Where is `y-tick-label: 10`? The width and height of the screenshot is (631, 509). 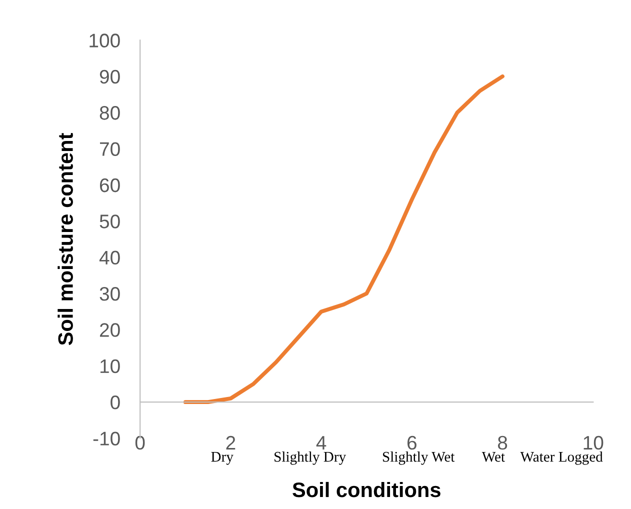 y-tick-label: 10 is located at coordinates (110, 366).